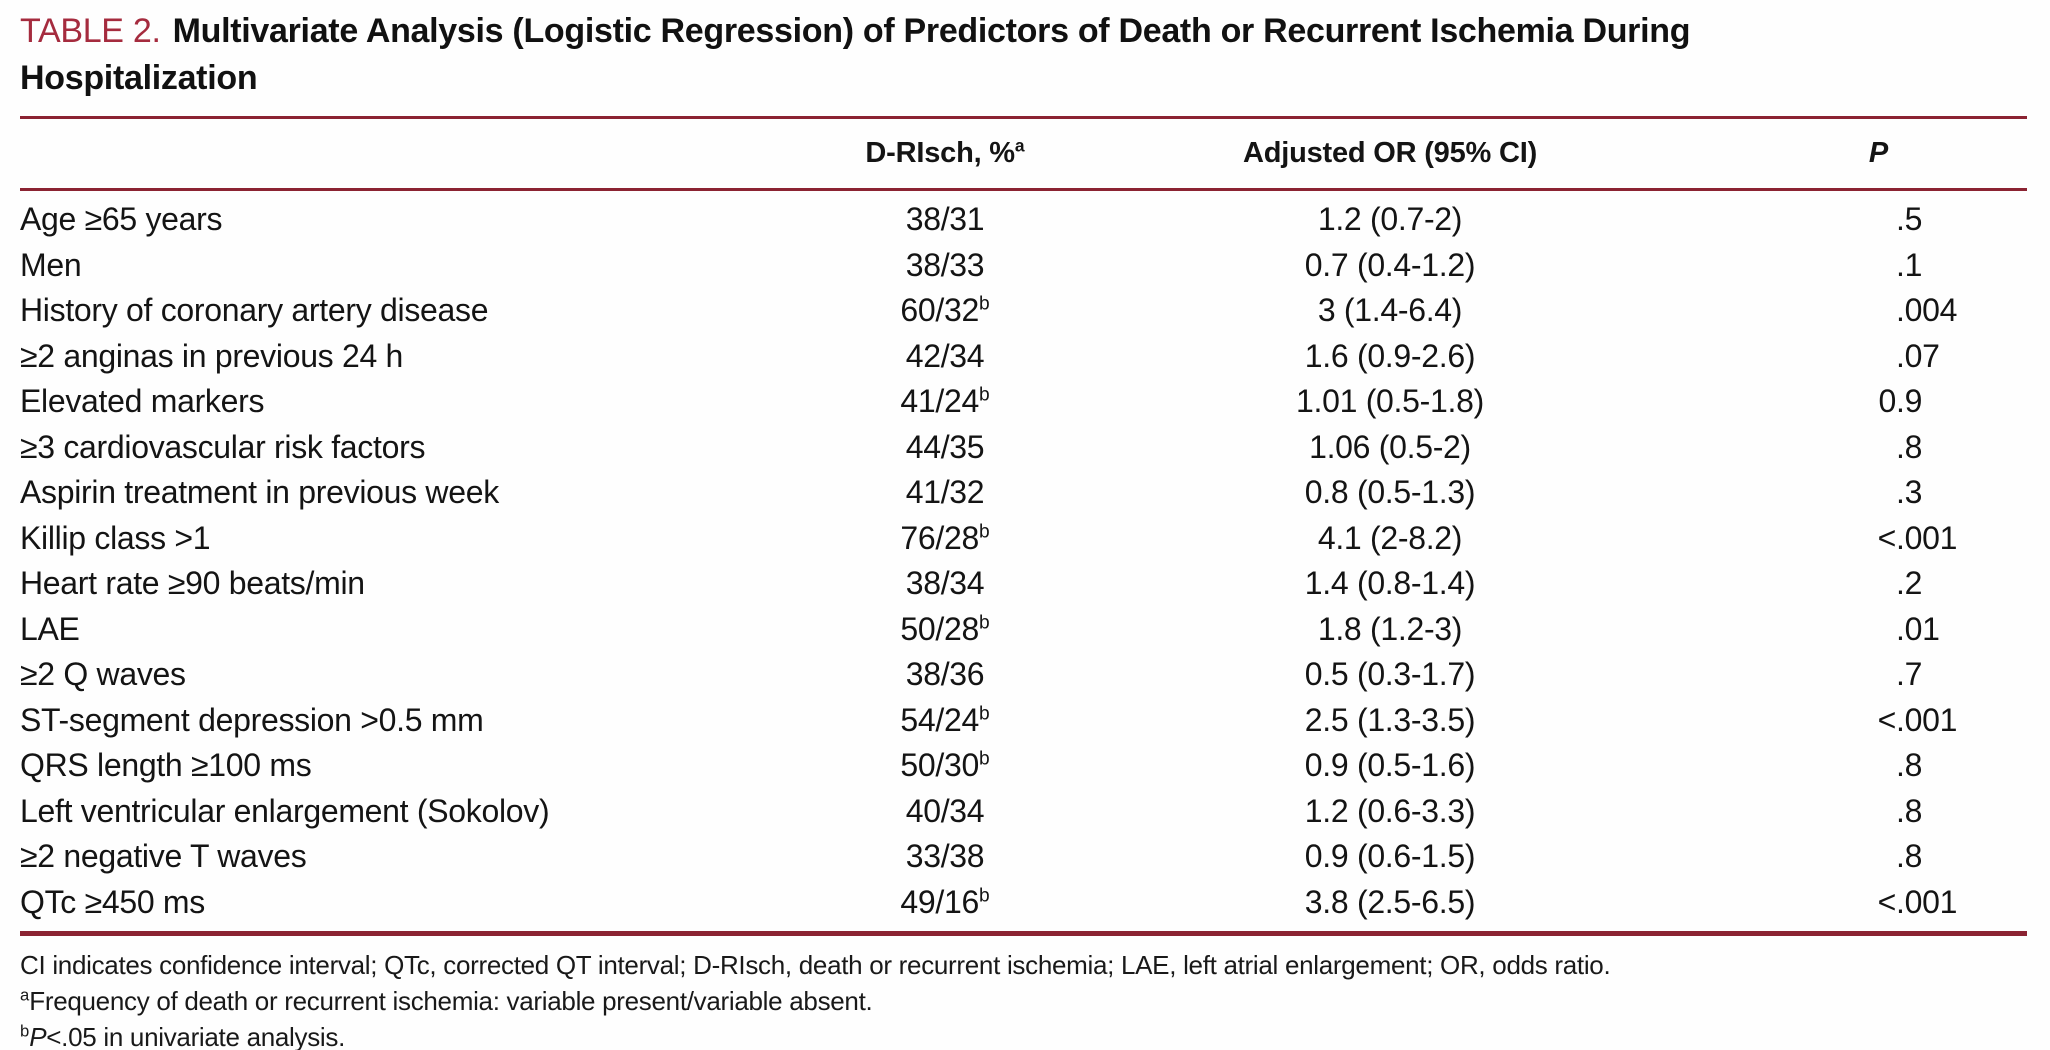  Describe the element at coordinates (166, 765) in the screenshot. I see `row-label: QRS length ≥100 ms` at that location.